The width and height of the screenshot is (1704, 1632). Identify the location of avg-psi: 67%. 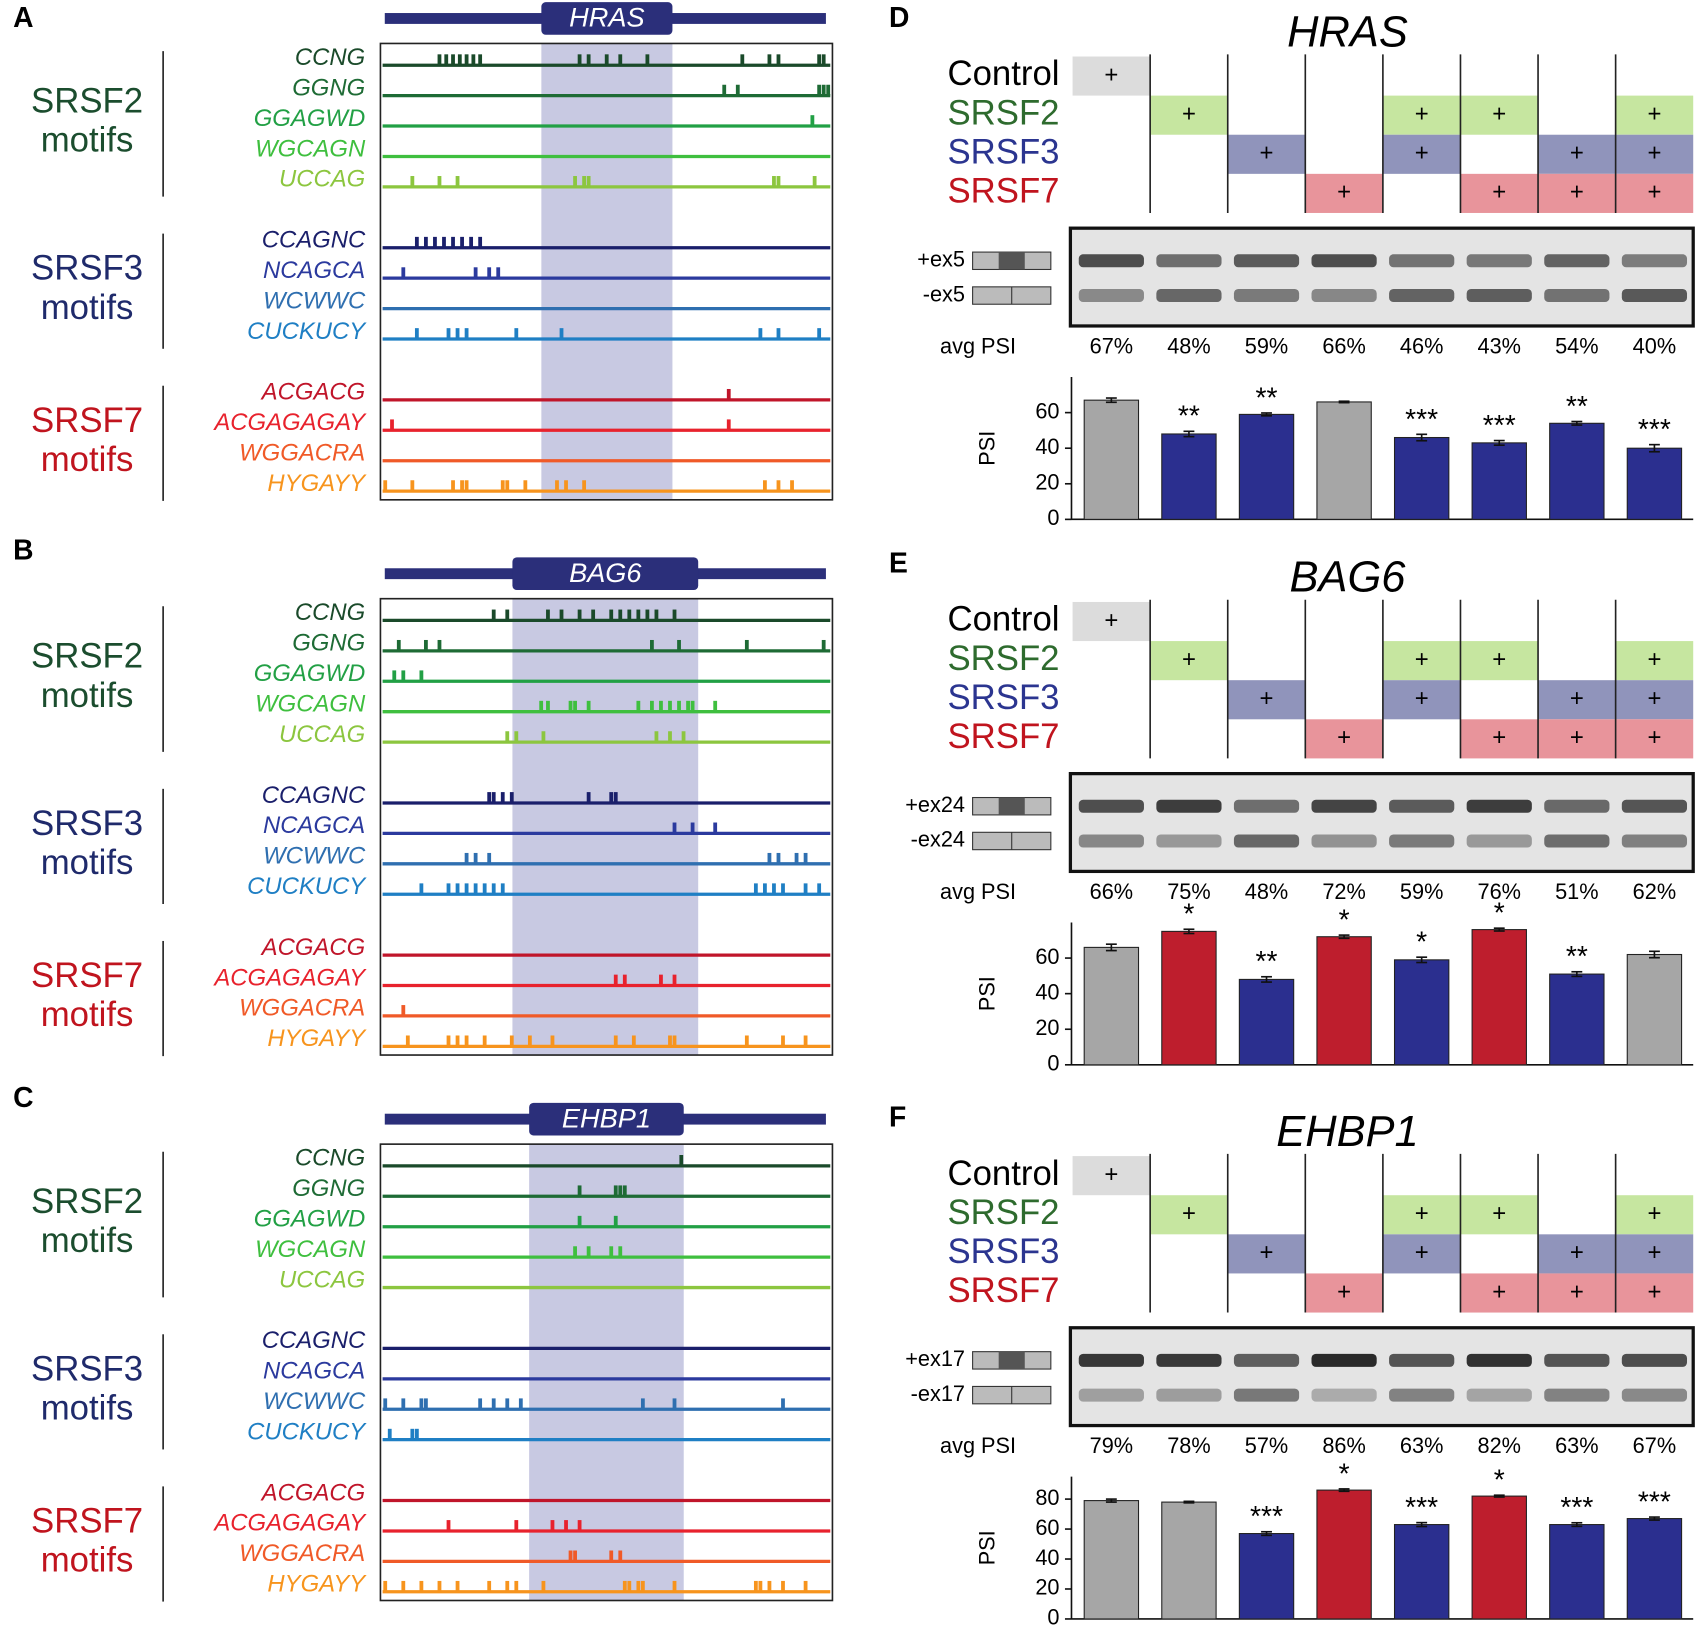
(1654, 1445).